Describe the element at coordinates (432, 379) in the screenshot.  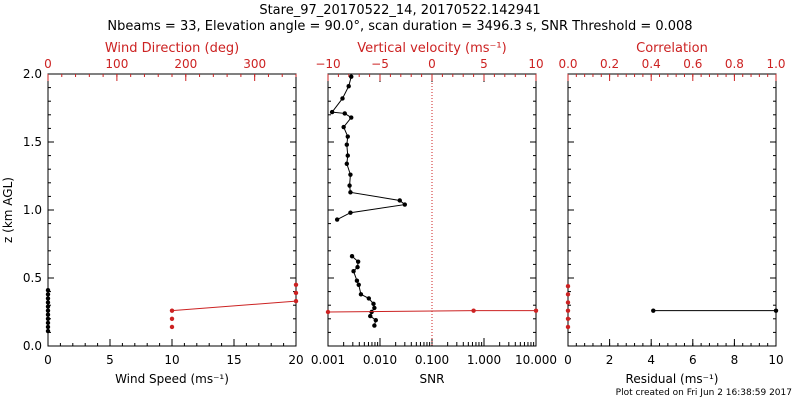
I see `x-axis-label-bottom: SNR` at that location.